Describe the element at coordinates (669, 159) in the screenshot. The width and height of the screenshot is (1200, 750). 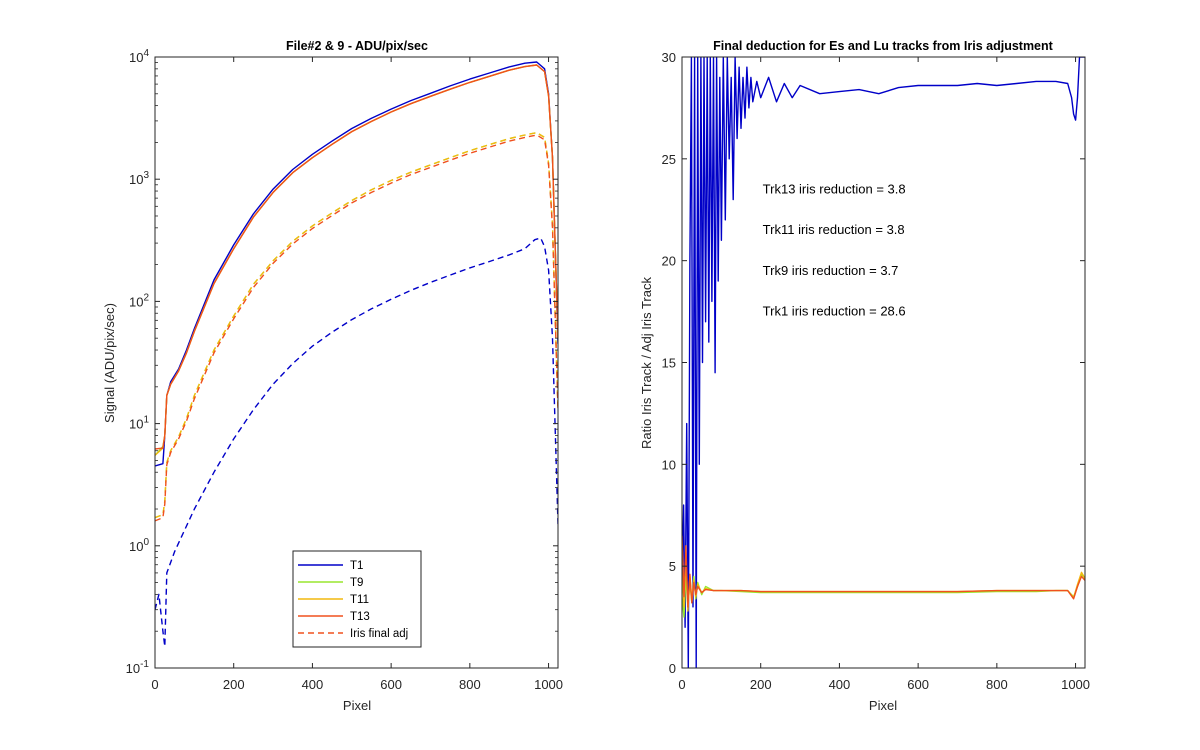
I see `y-tick-label: 25` at that location.